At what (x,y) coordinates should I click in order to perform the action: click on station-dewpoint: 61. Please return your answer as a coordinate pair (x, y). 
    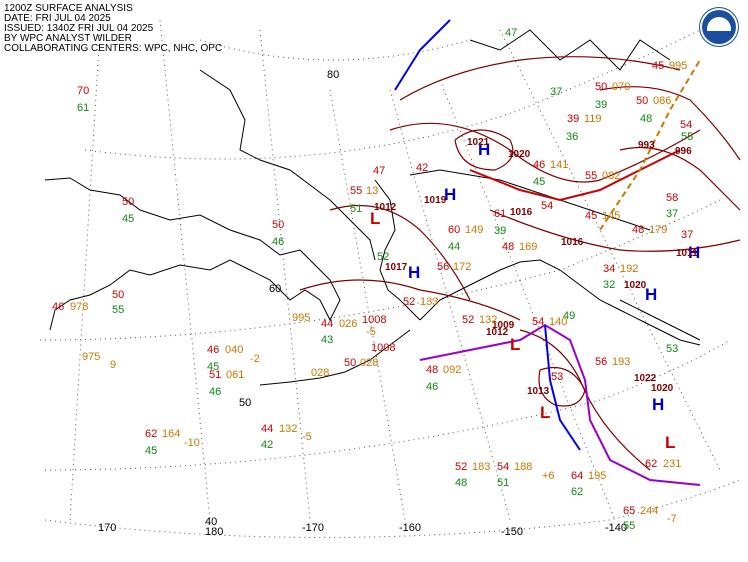
    Looking at the image, I should click on (83, 108).